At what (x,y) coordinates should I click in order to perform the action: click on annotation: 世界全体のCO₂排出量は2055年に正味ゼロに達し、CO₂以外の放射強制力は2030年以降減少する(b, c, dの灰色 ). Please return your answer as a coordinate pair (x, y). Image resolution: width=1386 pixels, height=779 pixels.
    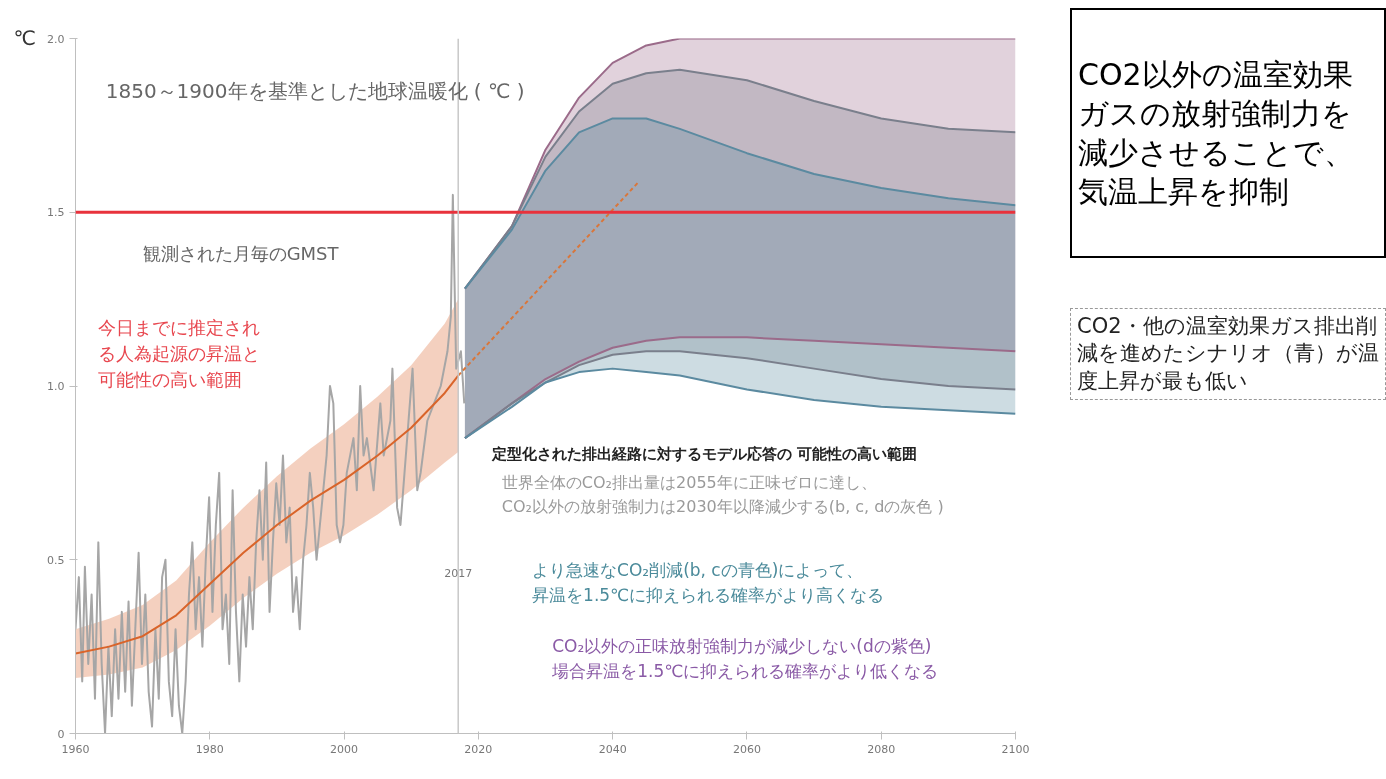
    Looking at the image, I should click on (722, 494).